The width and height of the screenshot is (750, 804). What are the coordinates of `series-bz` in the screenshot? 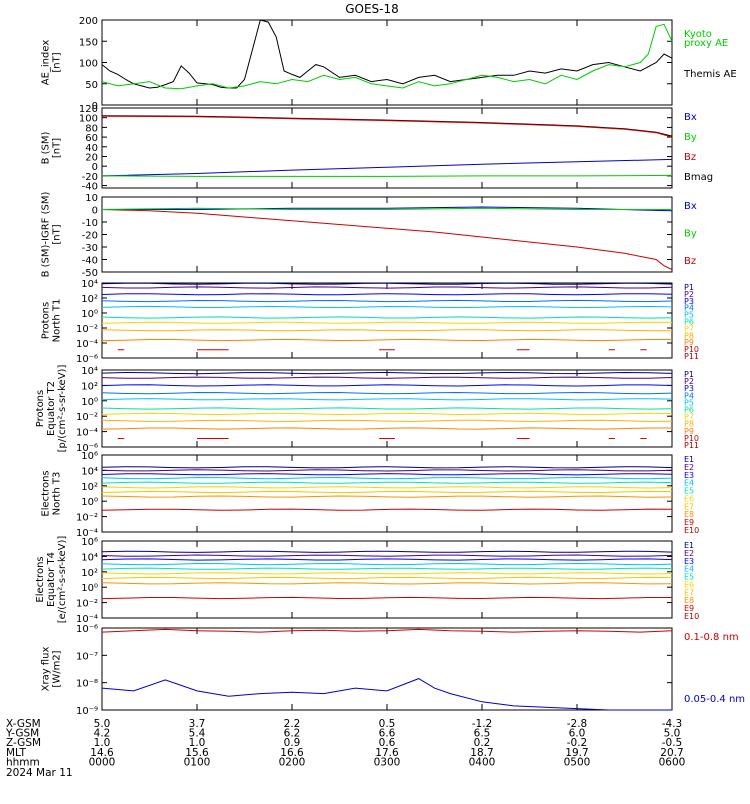 It's located at (387, 126).